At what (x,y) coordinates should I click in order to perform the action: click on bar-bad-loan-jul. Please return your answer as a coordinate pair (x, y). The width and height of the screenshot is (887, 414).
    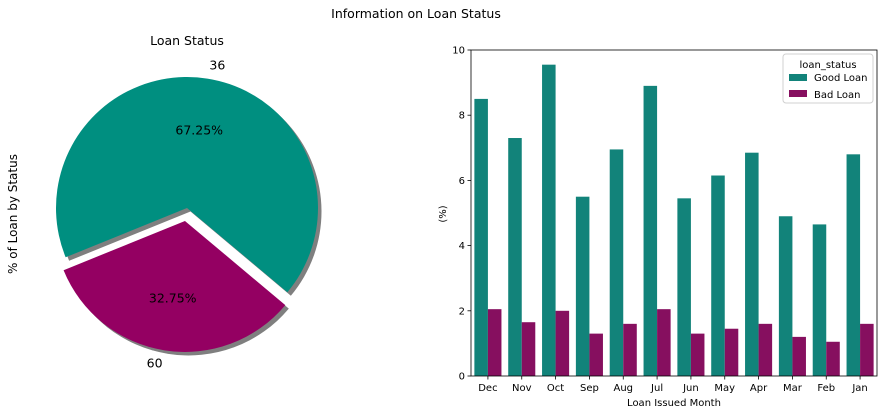
    Looking at the image, I should click on (664, 342).